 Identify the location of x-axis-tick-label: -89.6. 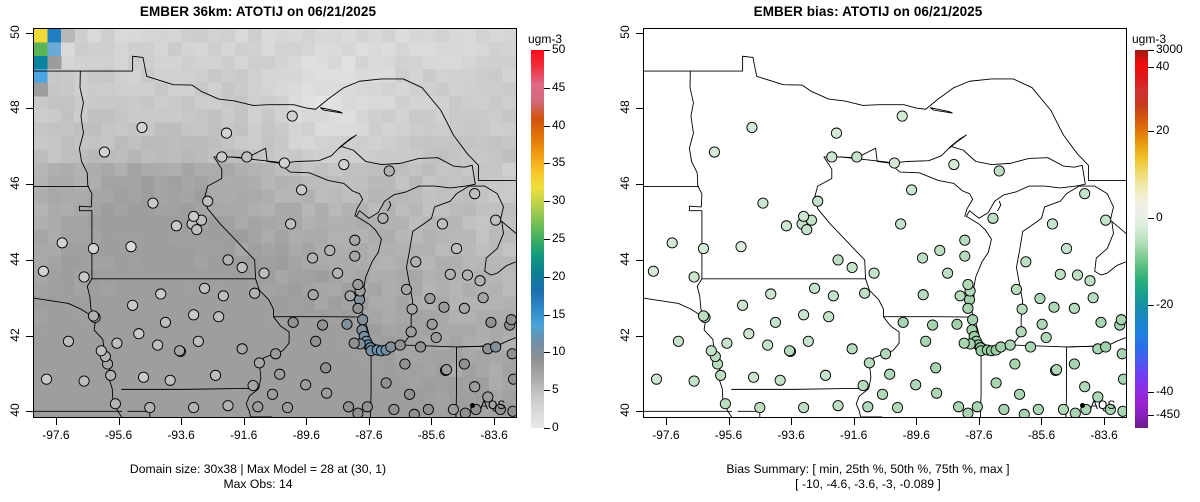
(916, 435).